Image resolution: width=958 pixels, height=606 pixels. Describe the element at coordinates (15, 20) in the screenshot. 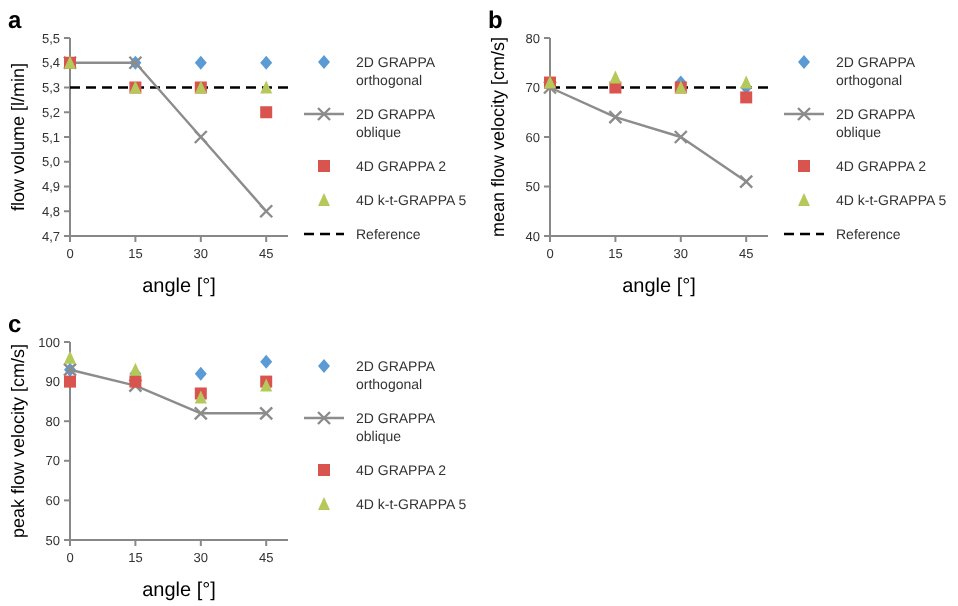

I see `chart-title: a` at that location.